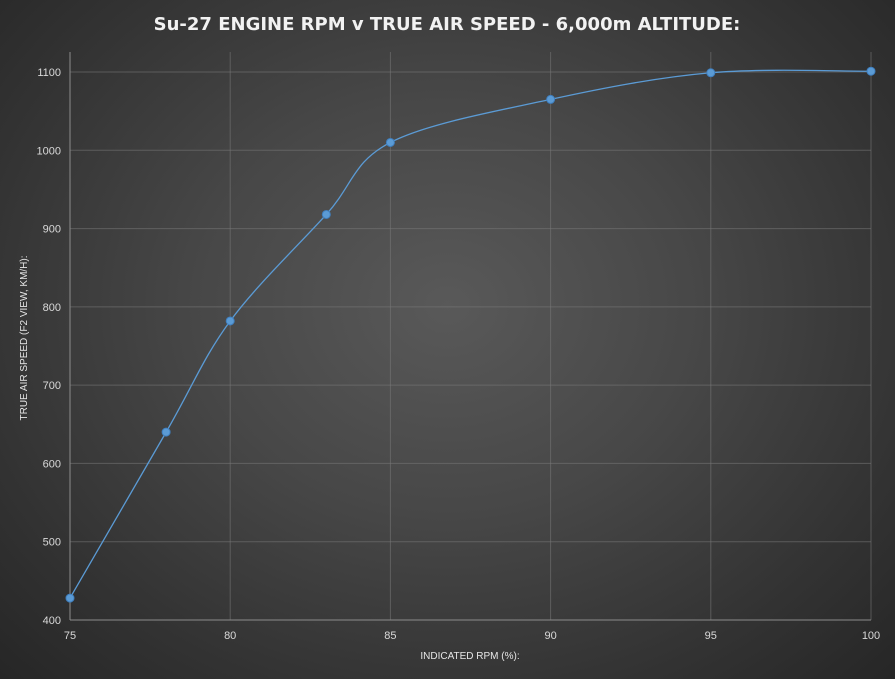 The image size is (895, 679). What do you see at coordinates (52, 543) in the screenshot?
I see `y-tick-label: 500` at bounding box center [52, 543].